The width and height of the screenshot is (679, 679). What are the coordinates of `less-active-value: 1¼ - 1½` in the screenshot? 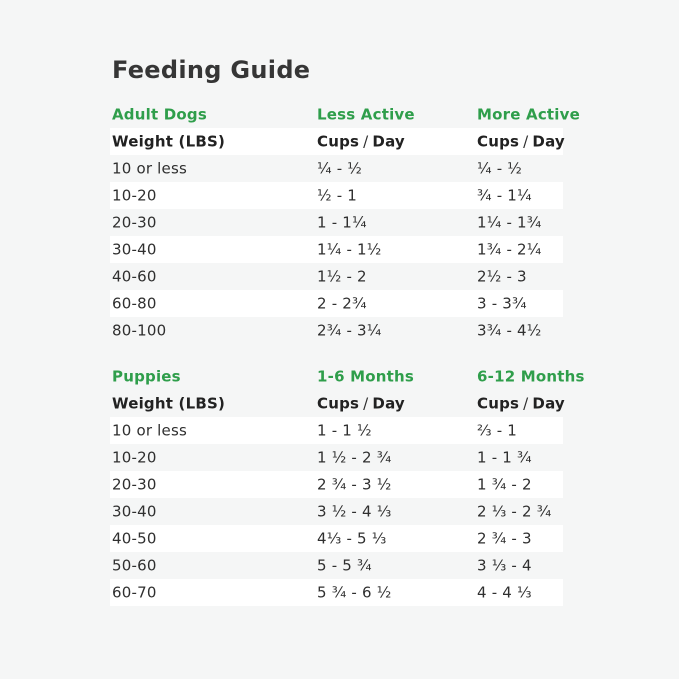 It's located at (349, 249).